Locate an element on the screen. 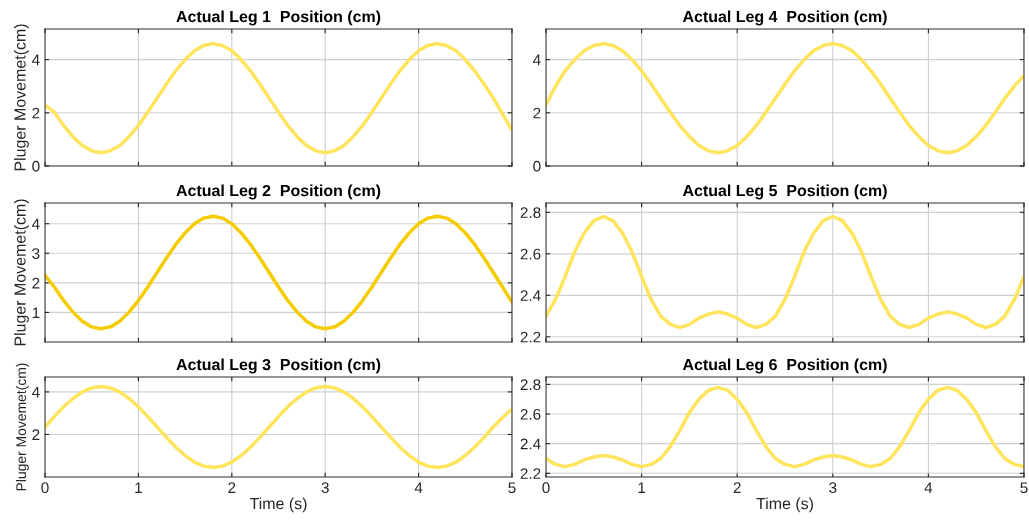  chart-title: Actual Leg 5 Position (cm) is located at coordinates (784, 192).